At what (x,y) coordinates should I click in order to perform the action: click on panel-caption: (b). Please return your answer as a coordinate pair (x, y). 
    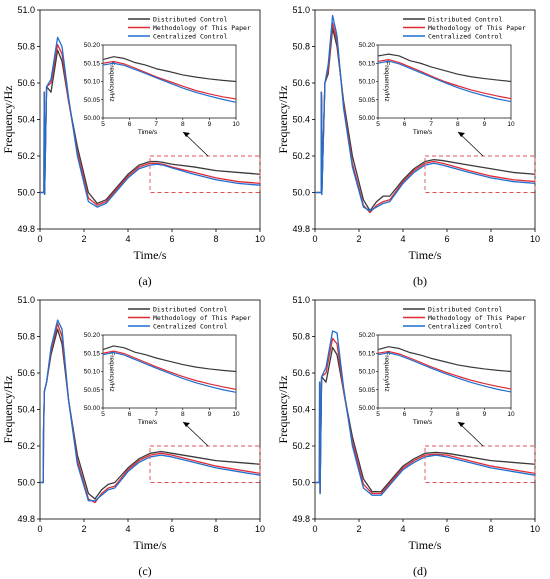
    Looking at the image, I should click on (420, 281).